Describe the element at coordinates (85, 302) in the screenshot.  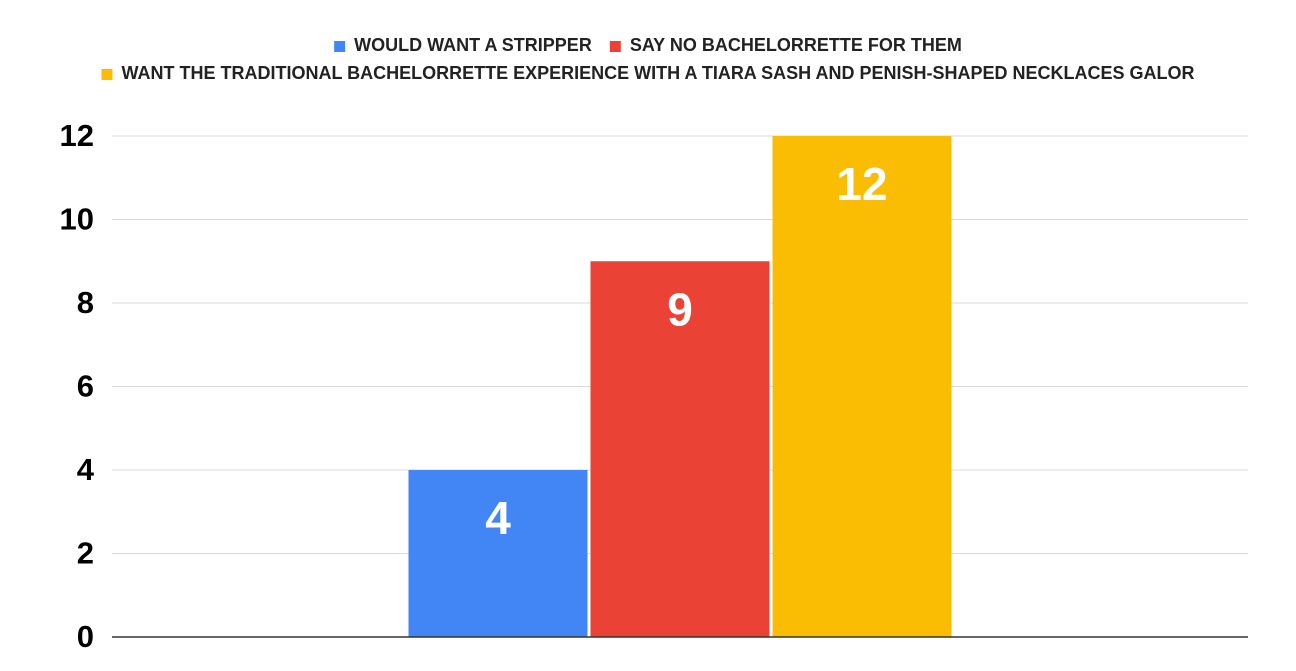
I see `y-tick-label: 8` at that location.